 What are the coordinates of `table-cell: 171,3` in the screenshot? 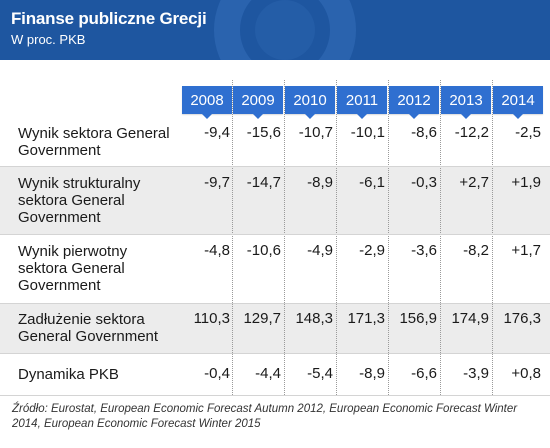 It's located at (366, 318).